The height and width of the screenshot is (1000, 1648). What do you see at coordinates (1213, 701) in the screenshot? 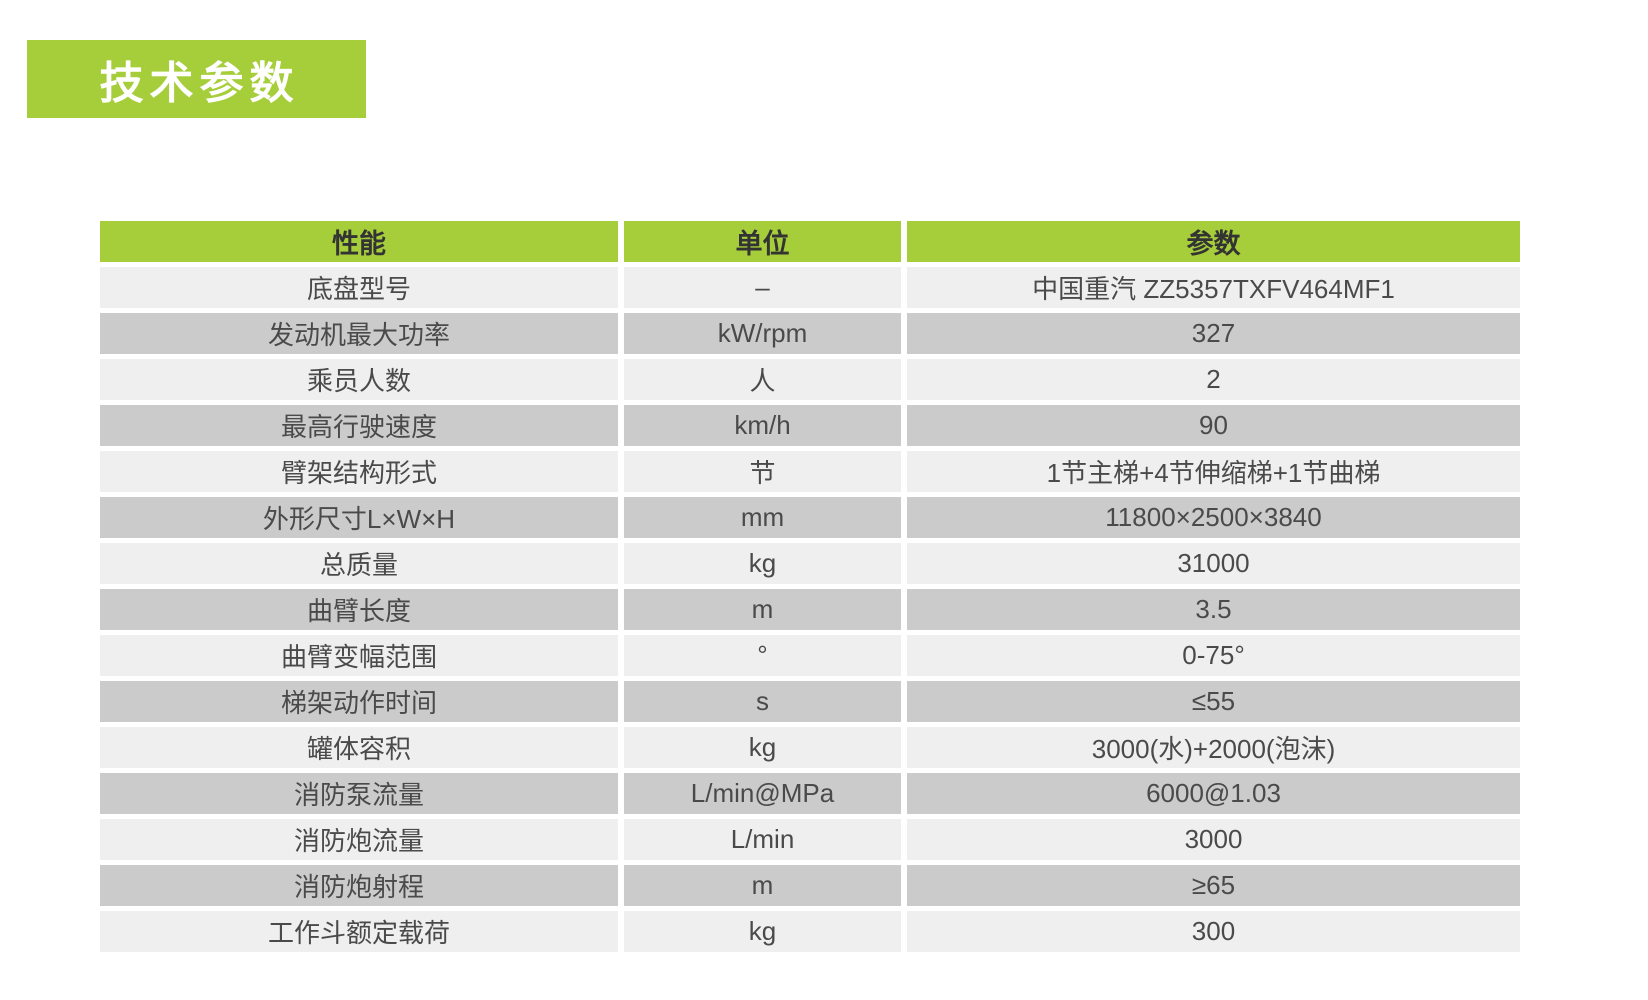
I see `cell-value: ≤55` at bounding box center [1213, 701].